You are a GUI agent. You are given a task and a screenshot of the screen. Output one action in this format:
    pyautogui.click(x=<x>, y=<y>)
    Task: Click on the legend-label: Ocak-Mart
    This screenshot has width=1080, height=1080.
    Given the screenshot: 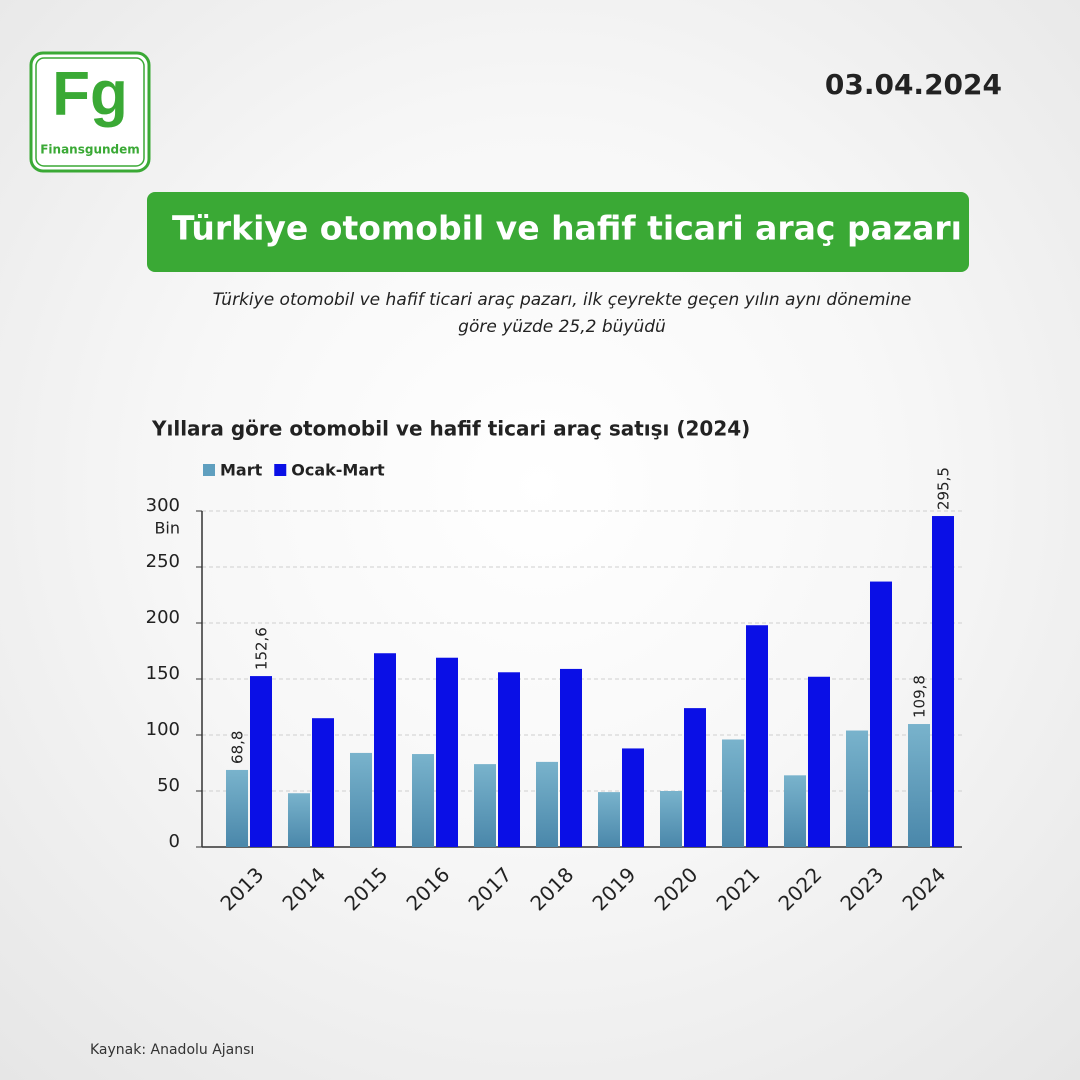 What is the action you would take?
    pyautogui.click(x=338, y=470)
    